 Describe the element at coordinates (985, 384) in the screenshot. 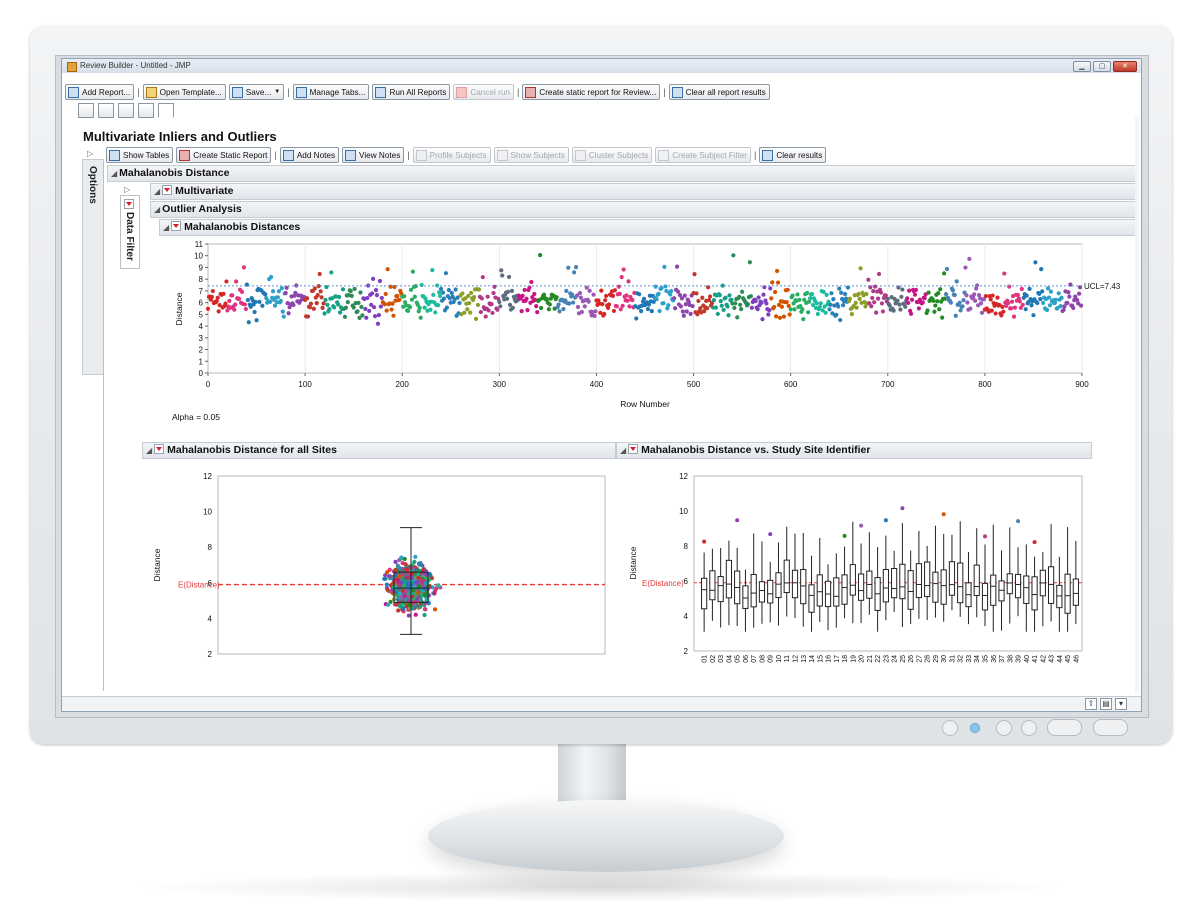

I see `x-tick-label: 800` at that location.